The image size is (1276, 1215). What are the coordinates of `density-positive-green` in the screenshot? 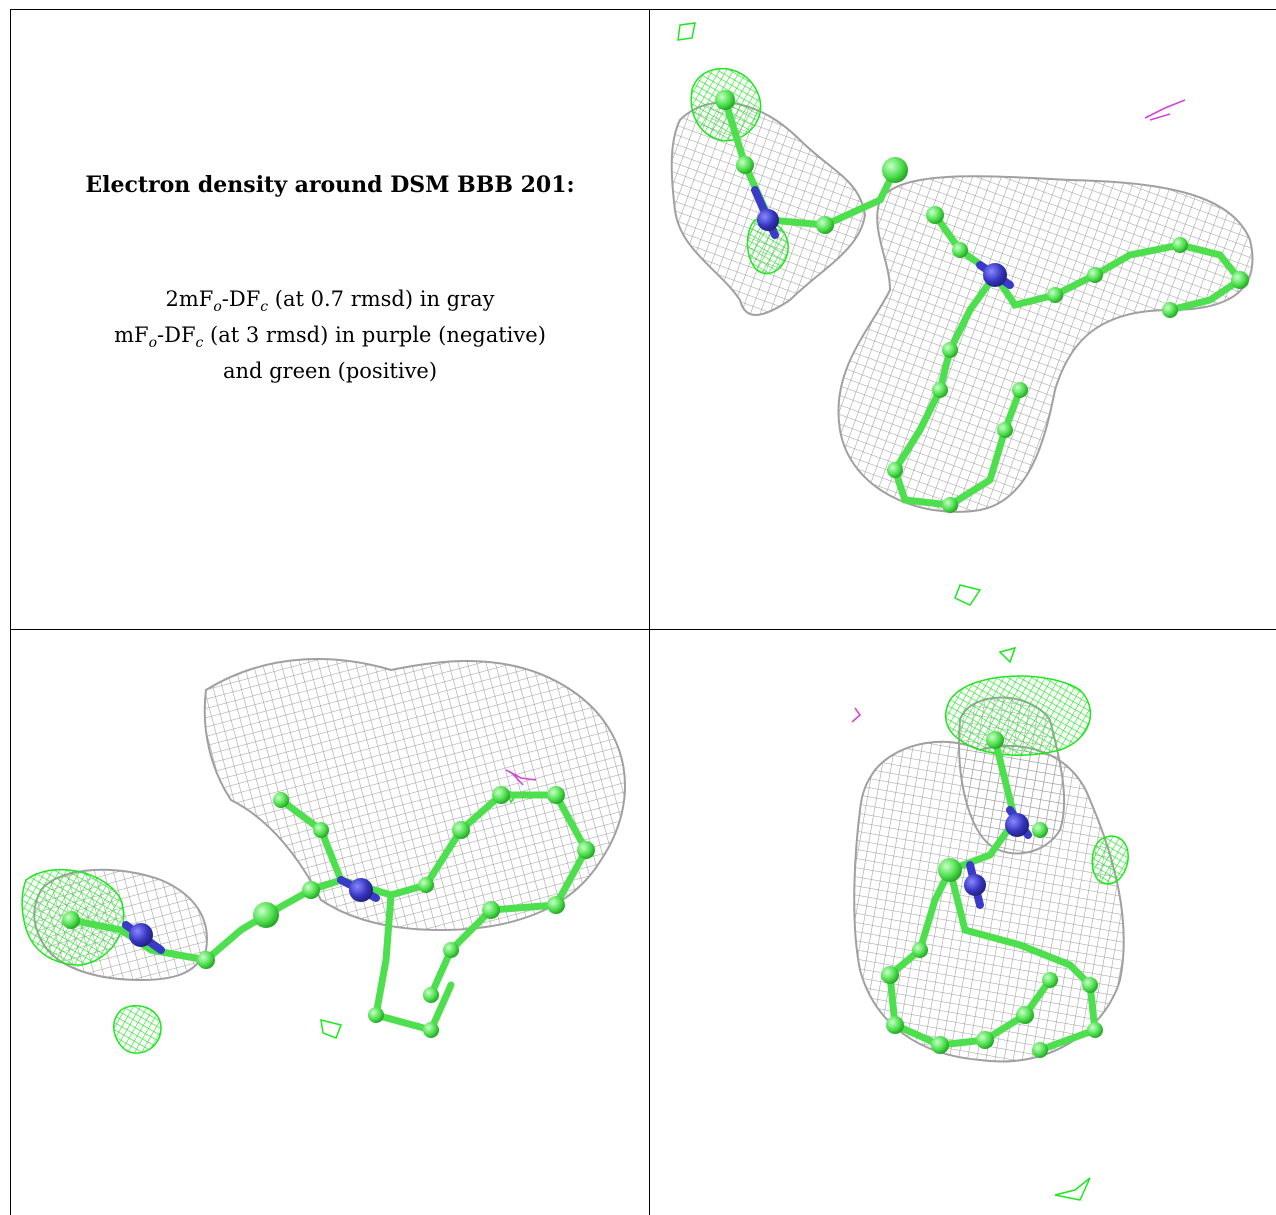 It's located at (1017, 715).